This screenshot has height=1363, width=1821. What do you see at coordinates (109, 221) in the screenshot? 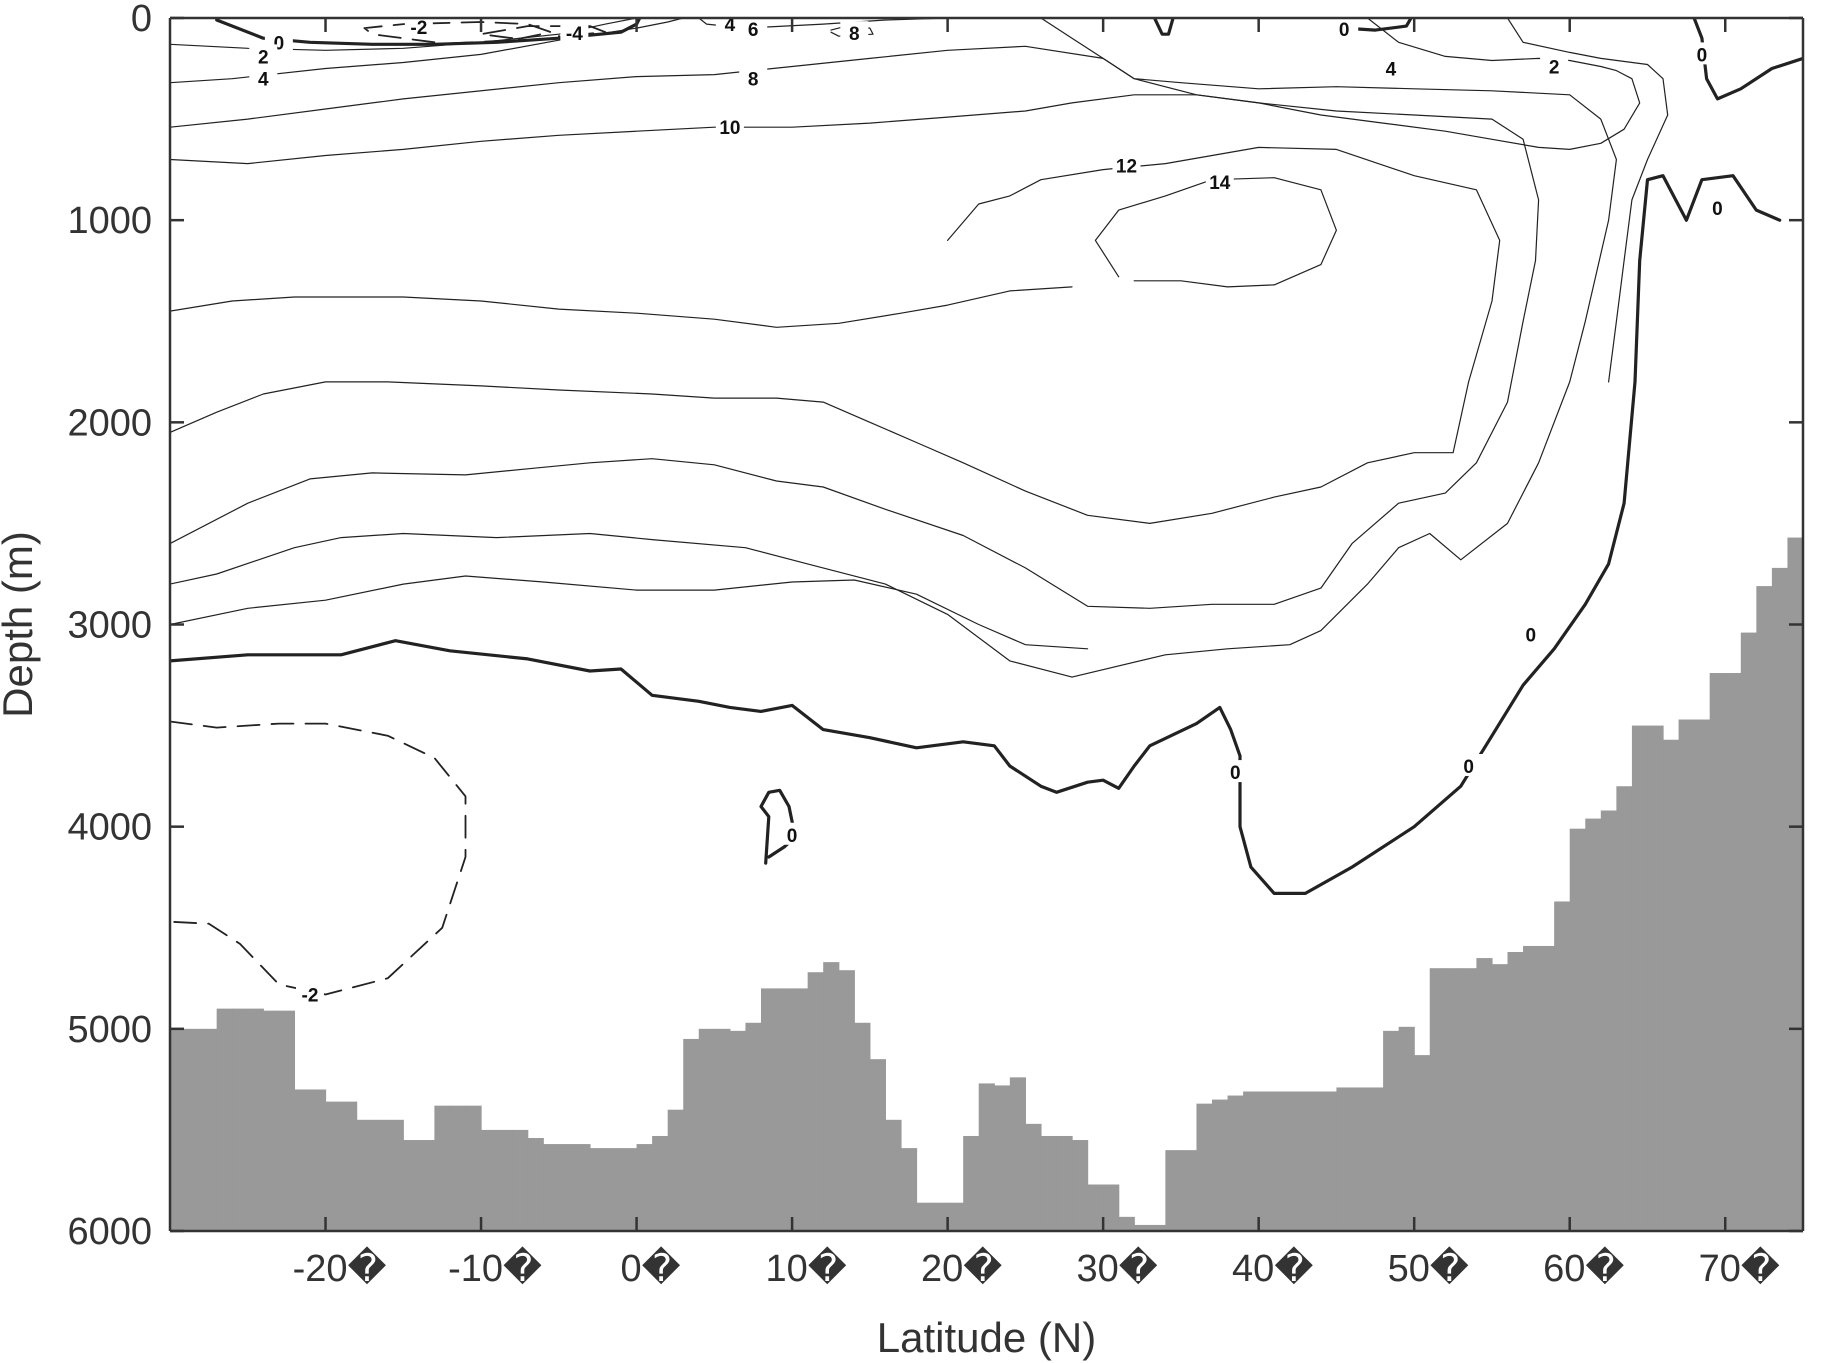
I see `y-tick-label: 1000` at bounding box center [109, 221].